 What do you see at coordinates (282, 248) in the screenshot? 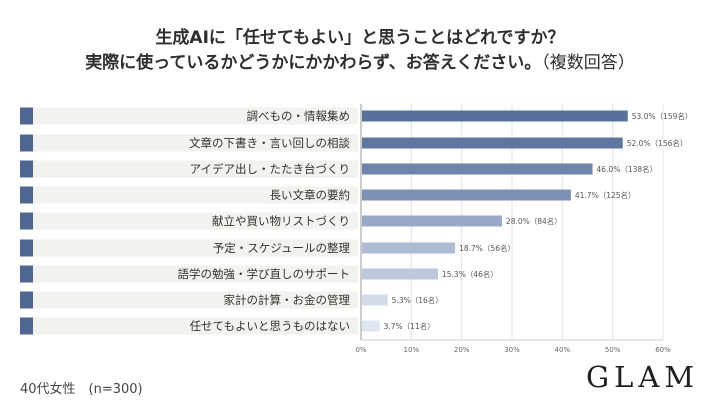
I see `category-label: 予定・スケジュールの整理` at bounding box center [282, 248].